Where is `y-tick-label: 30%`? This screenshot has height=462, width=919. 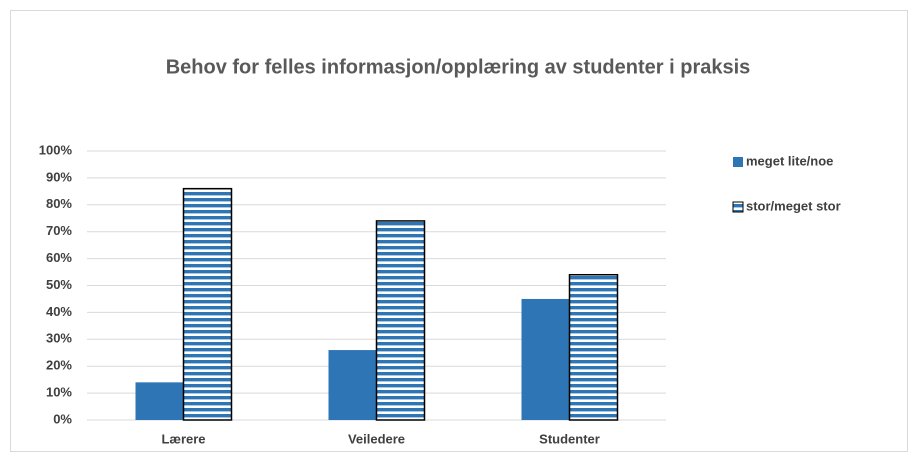 y-tick-label: 30% is located at coordinates (59, 338).